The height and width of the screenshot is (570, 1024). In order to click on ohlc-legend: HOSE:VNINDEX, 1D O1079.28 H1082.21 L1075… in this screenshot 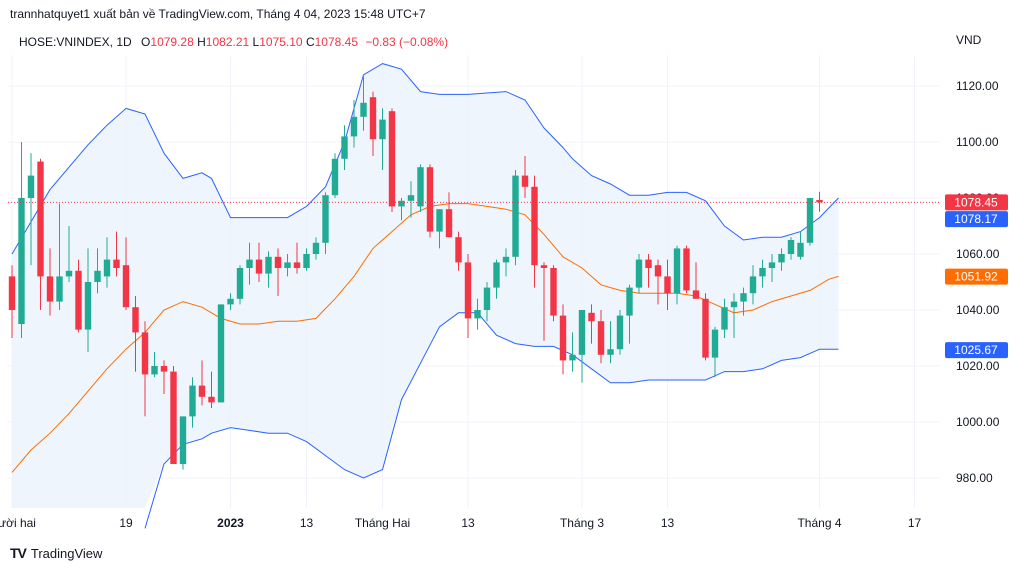, I will do `click(233, 42)`.